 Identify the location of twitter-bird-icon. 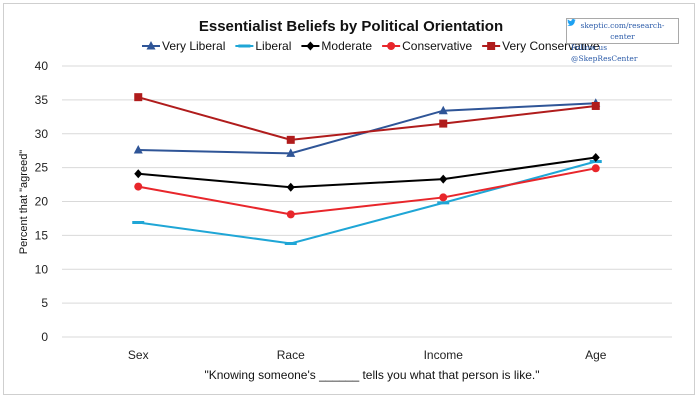
(571, 22).